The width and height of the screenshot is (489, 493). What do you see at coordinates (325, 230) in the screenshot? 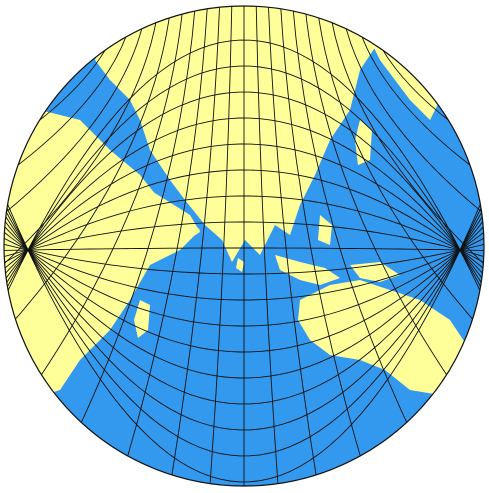
I see `philippines` at bounding box center [325, 230].